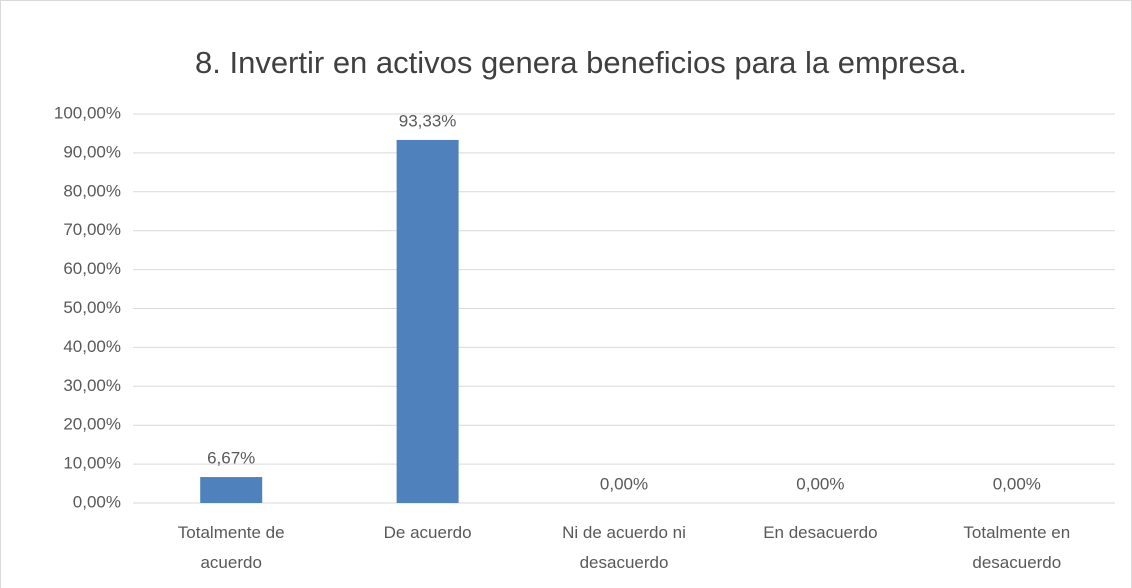  Describe the element at coordinates (92, 307) in the screenshot. I see `y-tick-label: 50,00%` at that location.